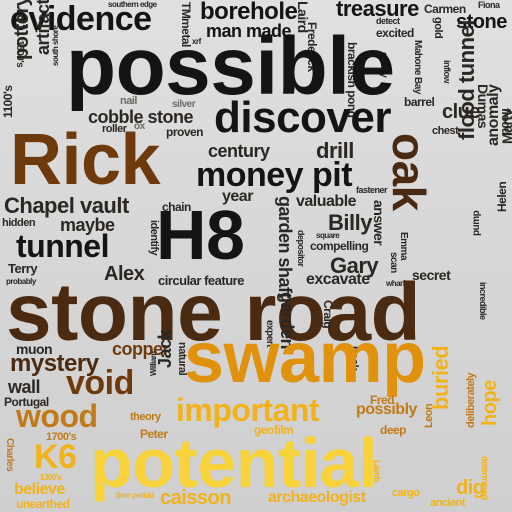 This screenshot has width=512, height=512. Describe the element at coordinates (201, 280) in the screenshot. I see `cloud-word: circular feature` at that location.